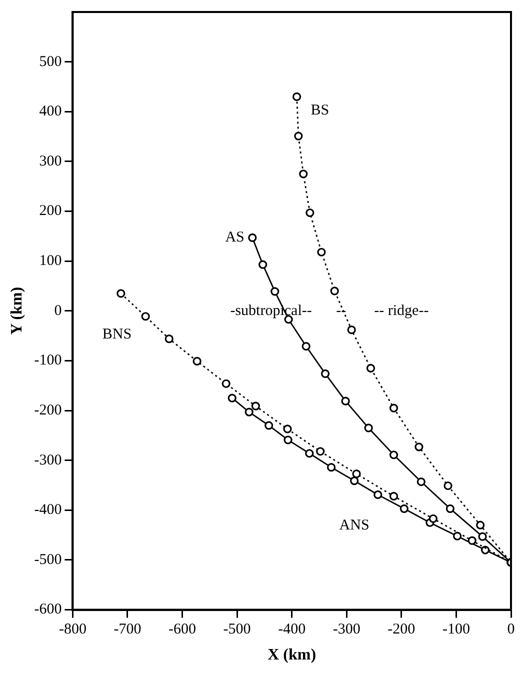 The image size is (527, 673). I want to click on annotation: -- ridge--, so click(401, 310).